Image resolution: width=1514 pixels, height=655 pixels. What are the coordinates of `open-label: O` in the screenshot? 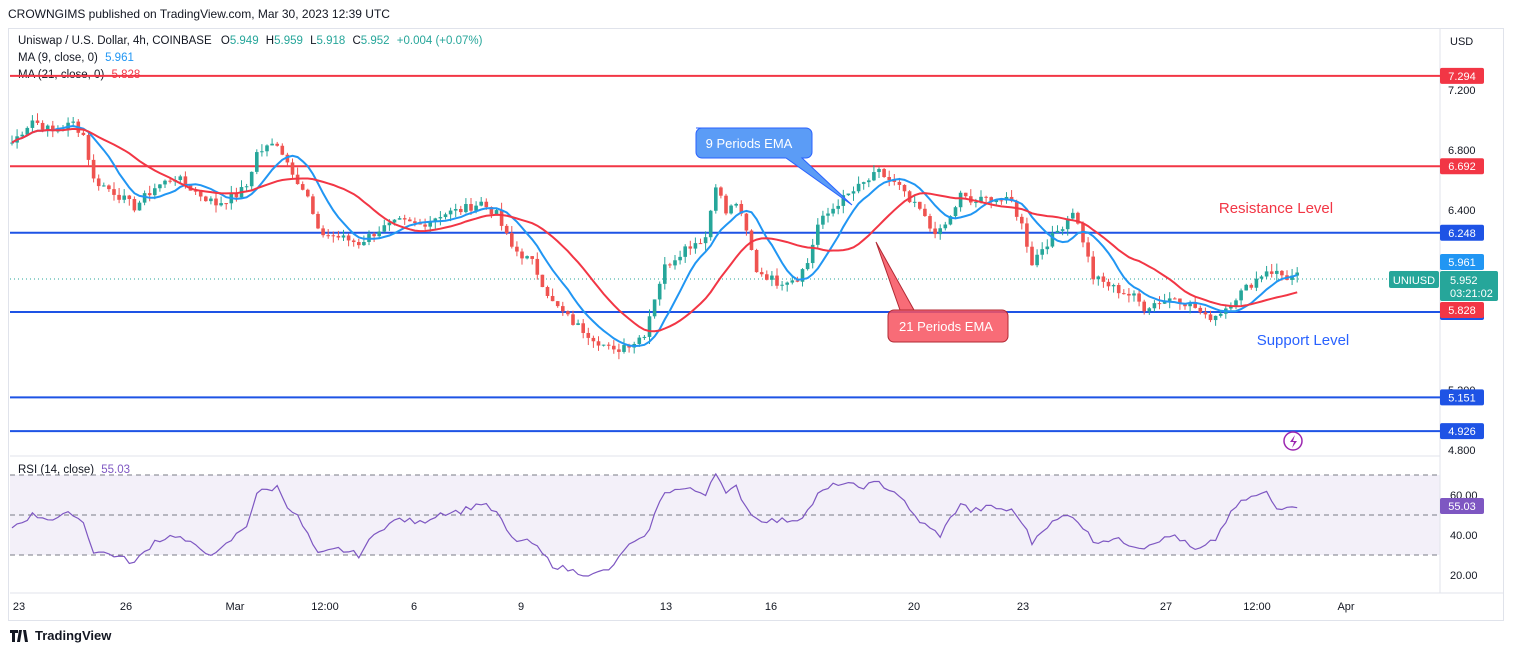 It's located at (225, 41).